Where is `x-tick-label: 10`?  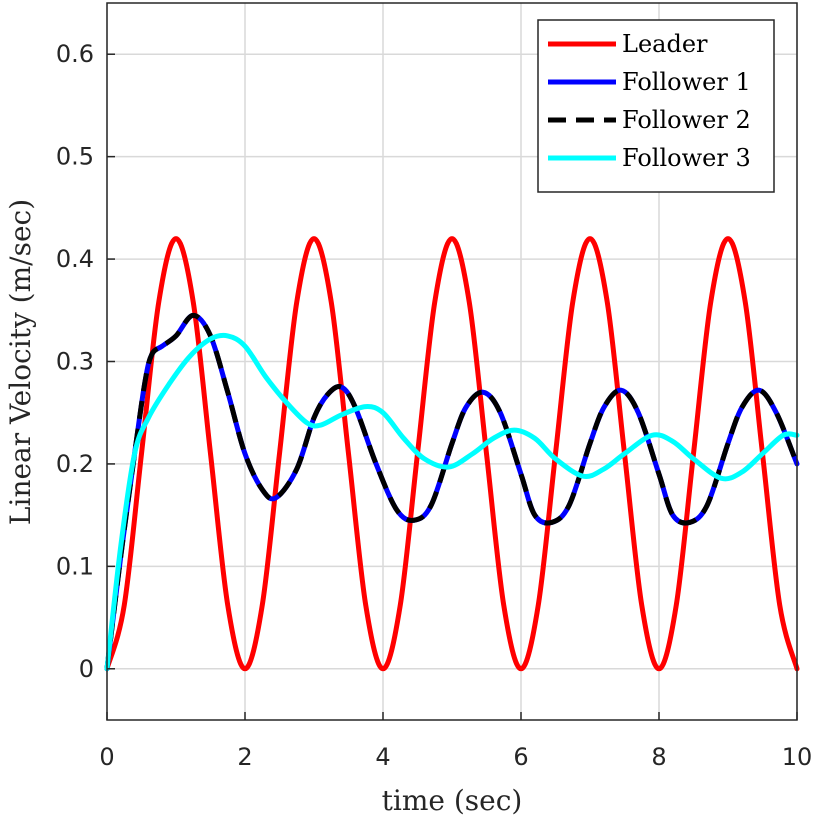
x-tick-label: 10 is located at coordinates (797, 757).